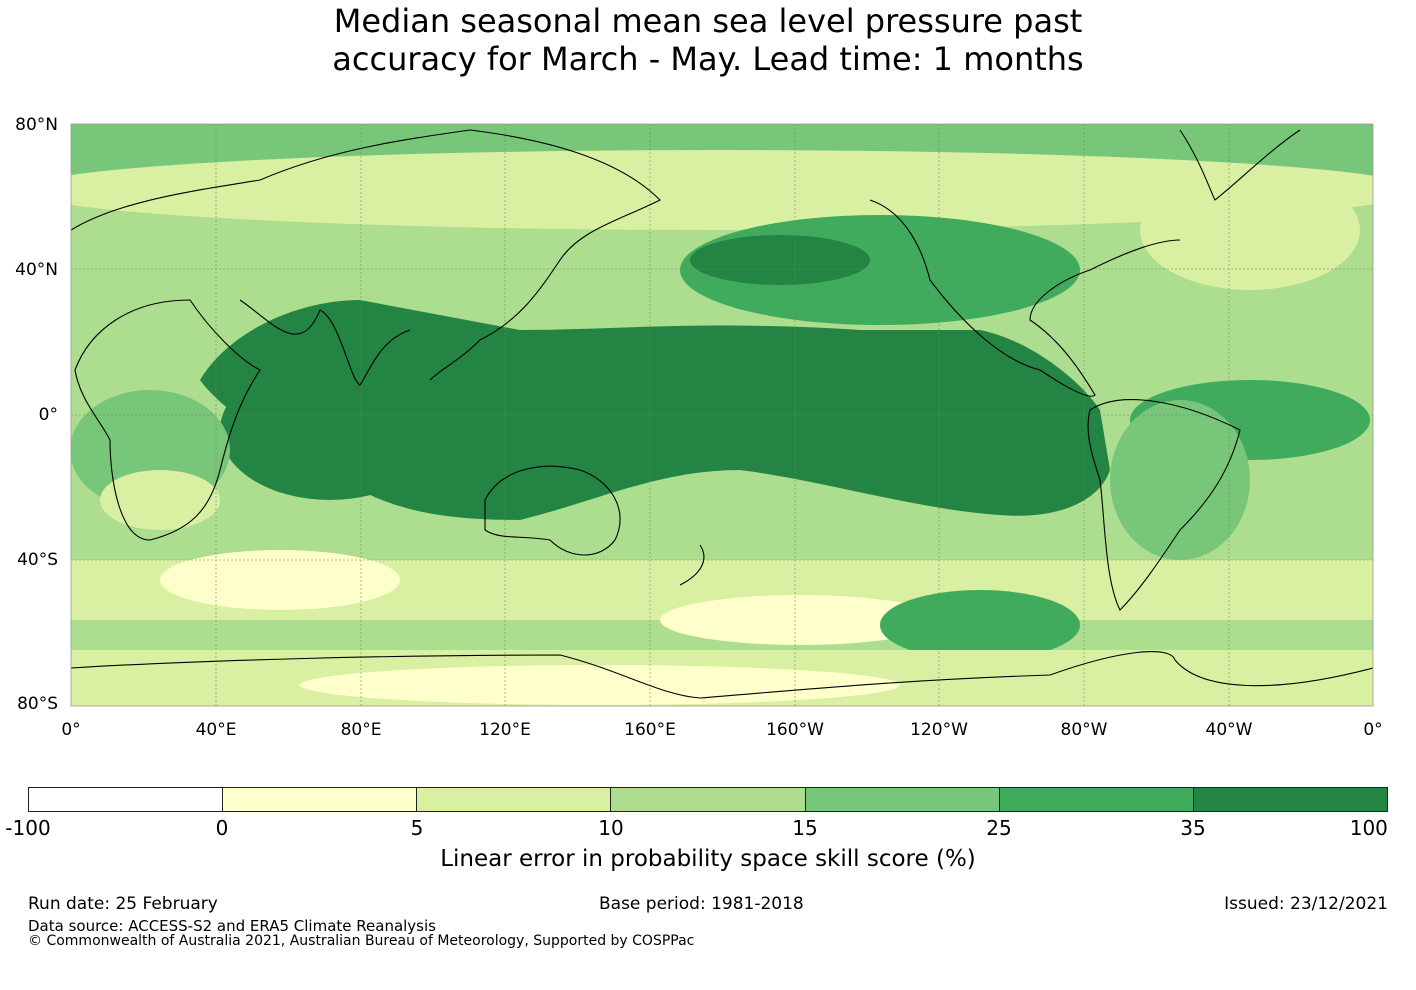  I want to click on lat-label-0: 0°, so click(48, 415).